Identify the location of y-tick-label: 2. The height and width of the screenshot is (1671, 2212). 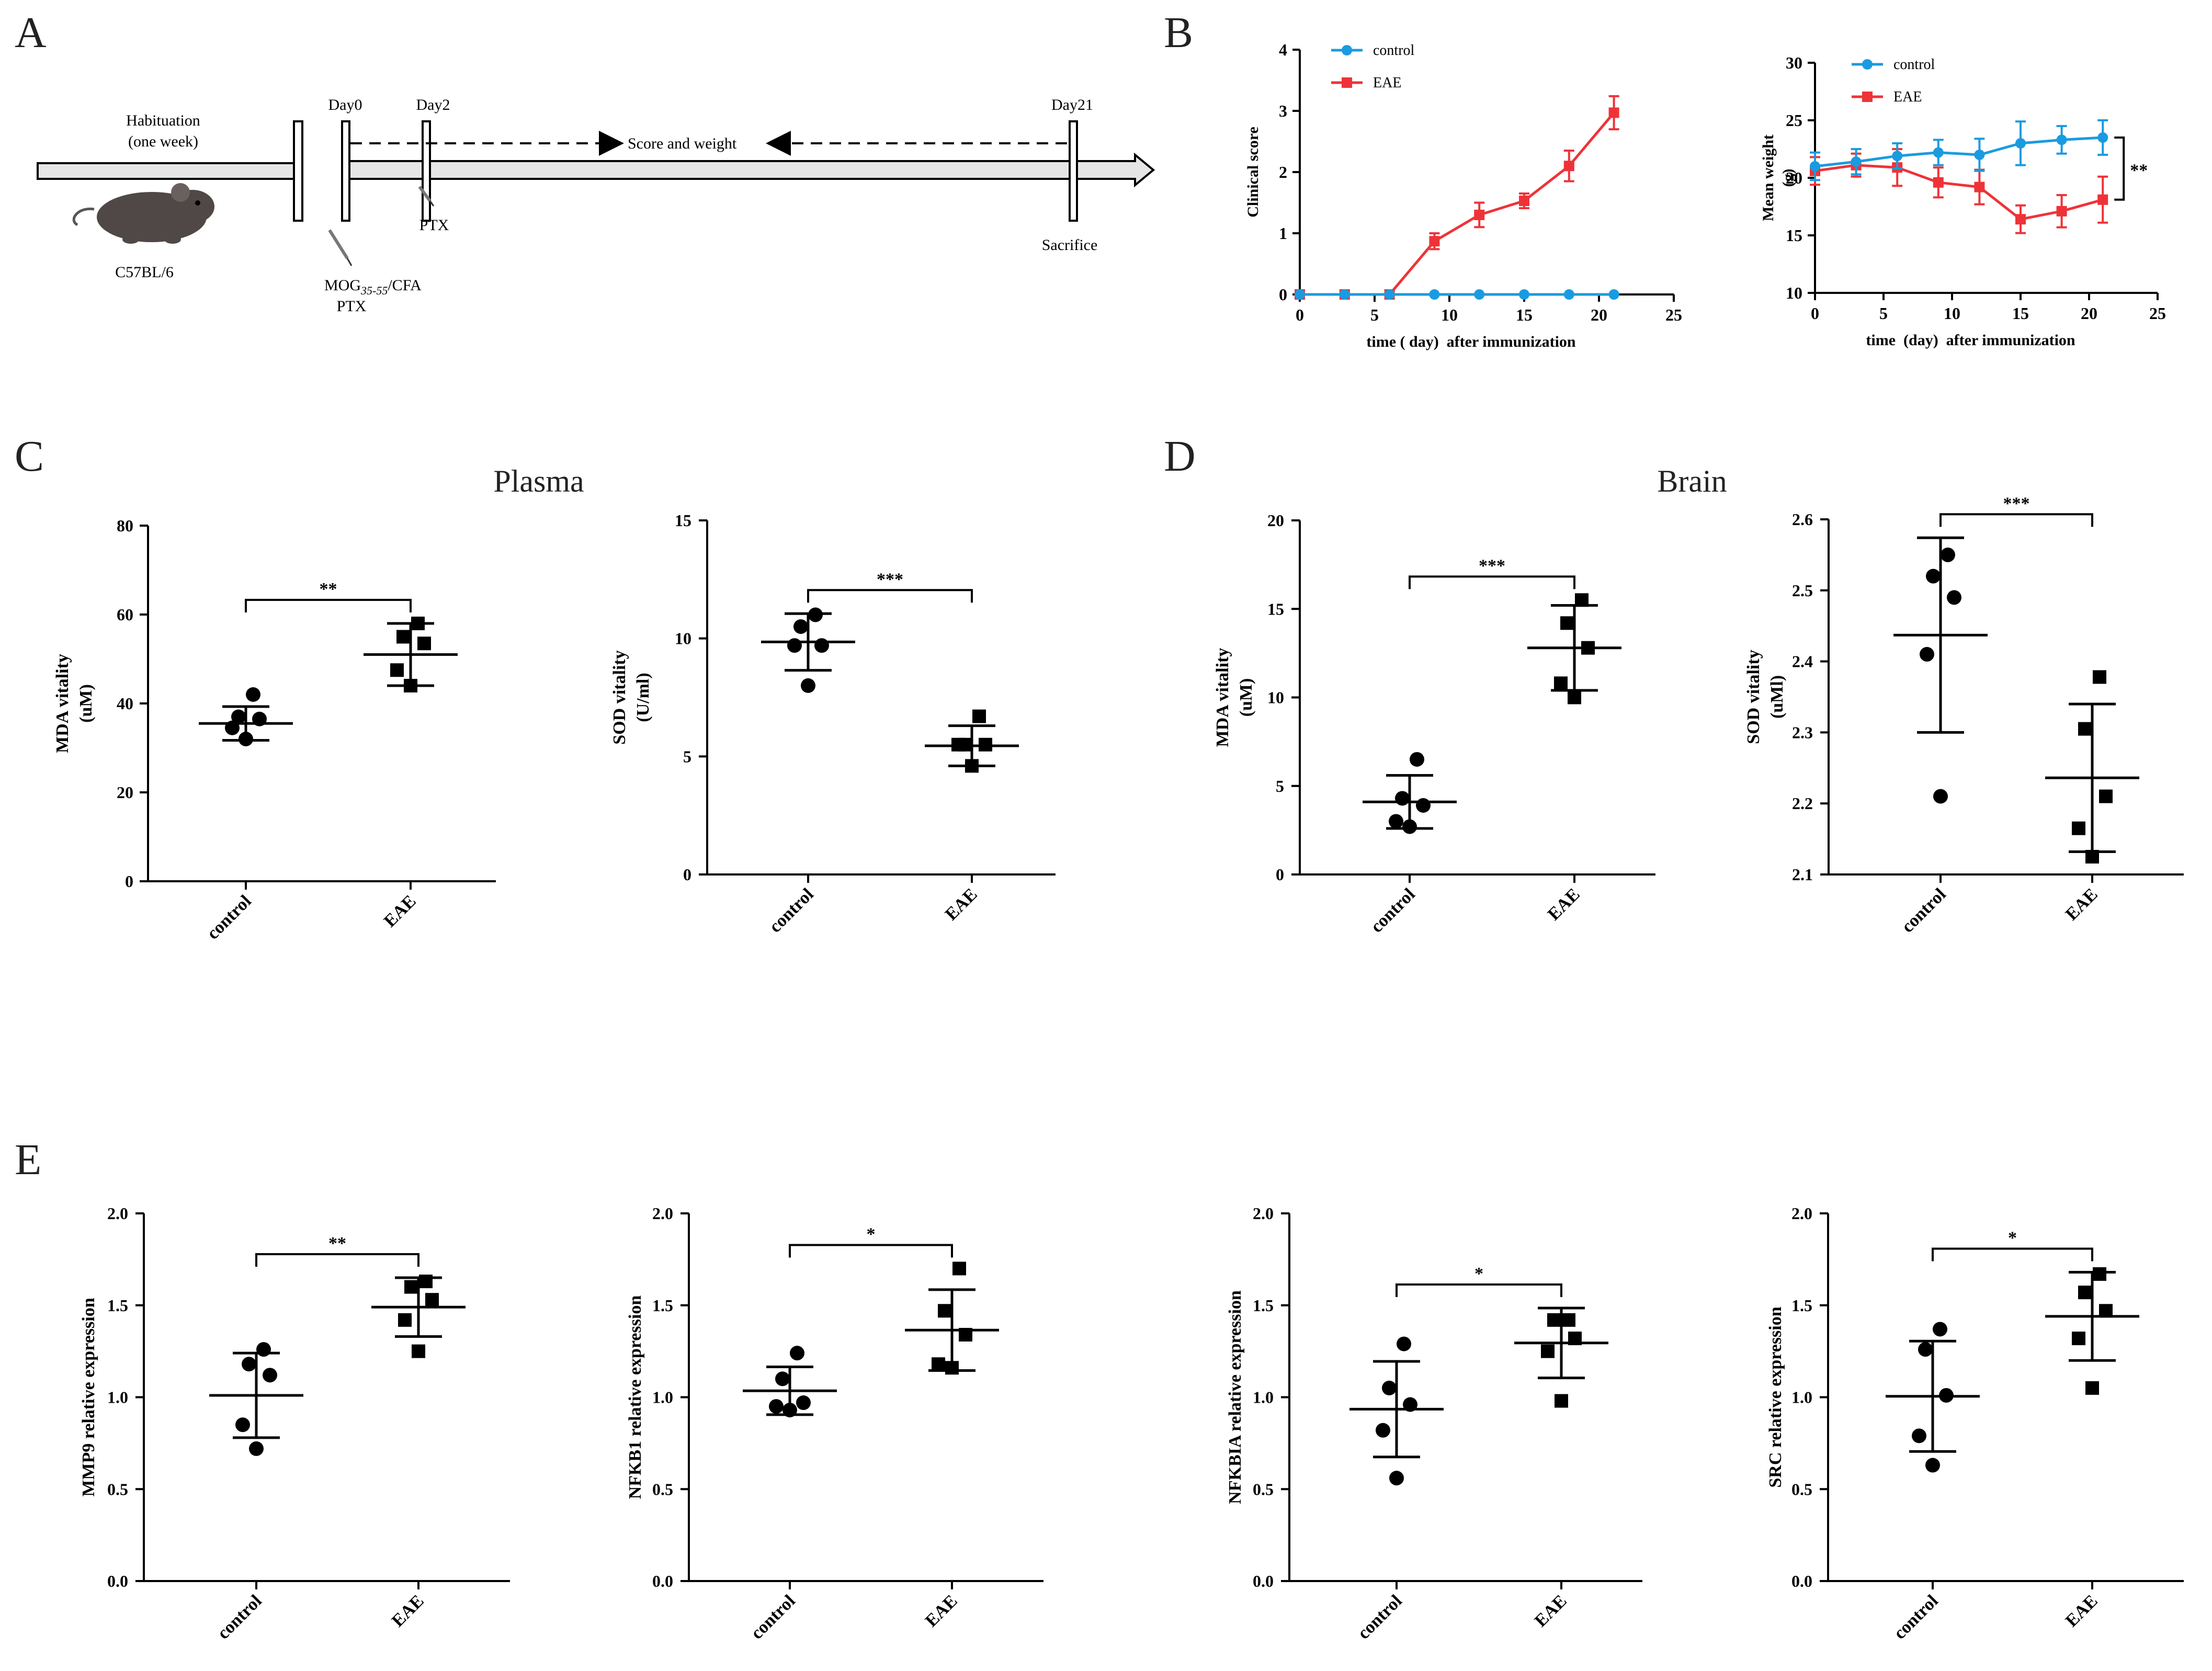
(1283, 172).